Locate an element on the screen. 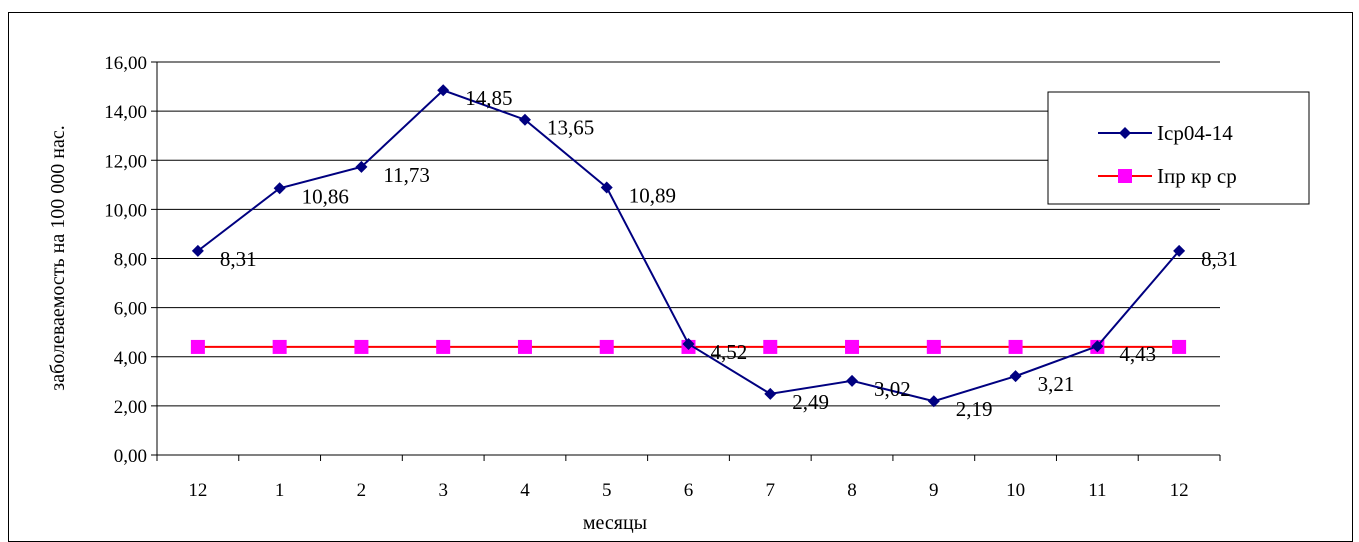  legend-label: Iср04-14 is located at coordinates (1195, 133).